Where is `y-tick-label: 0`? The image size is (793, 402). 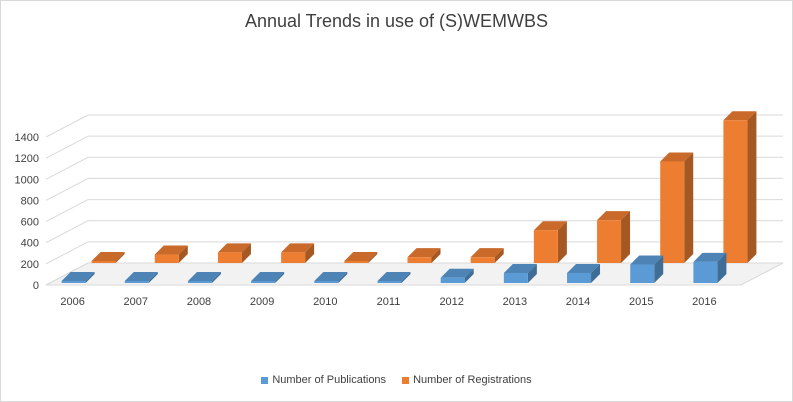 y-tick-label: 0 is located at coordinates (36, 286).